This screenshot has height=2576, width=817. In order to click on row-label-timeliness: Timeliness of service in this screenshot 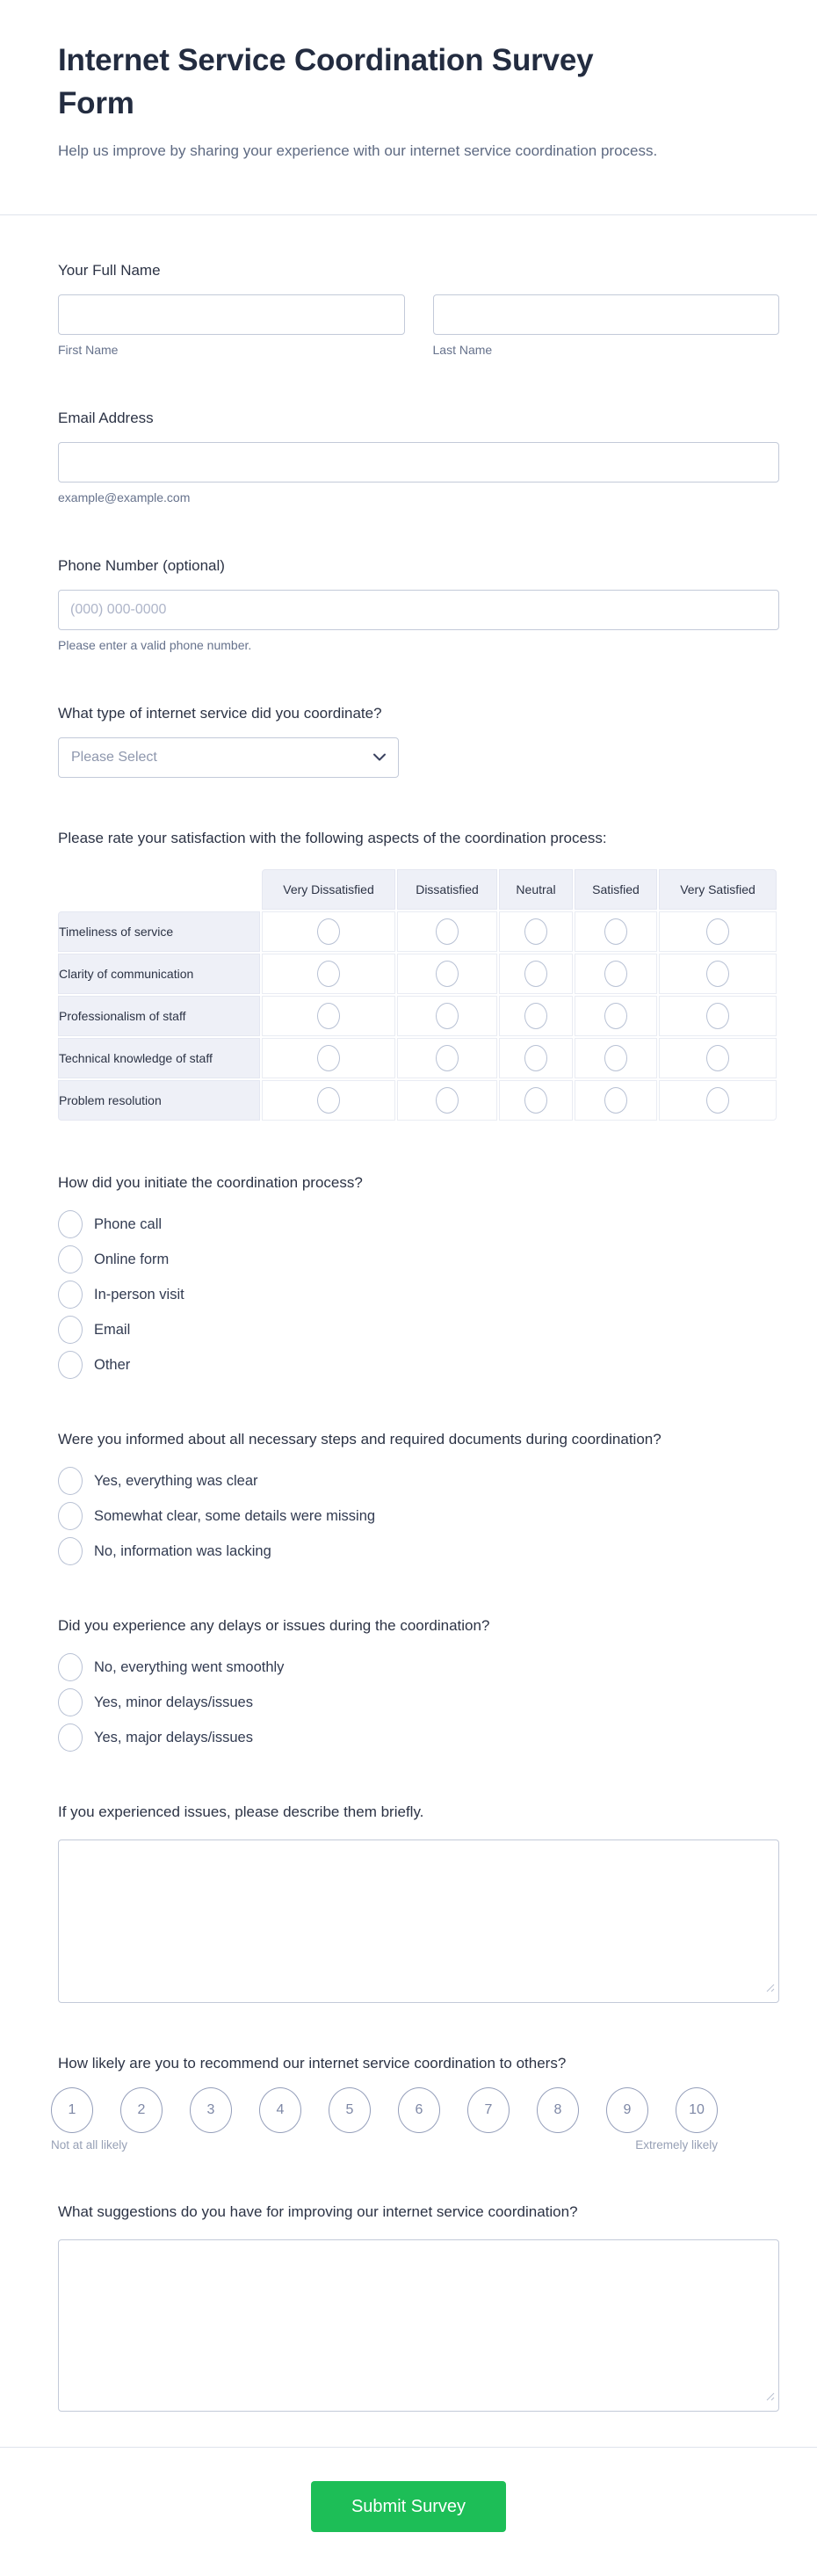, I will do `click(159, 931)`.